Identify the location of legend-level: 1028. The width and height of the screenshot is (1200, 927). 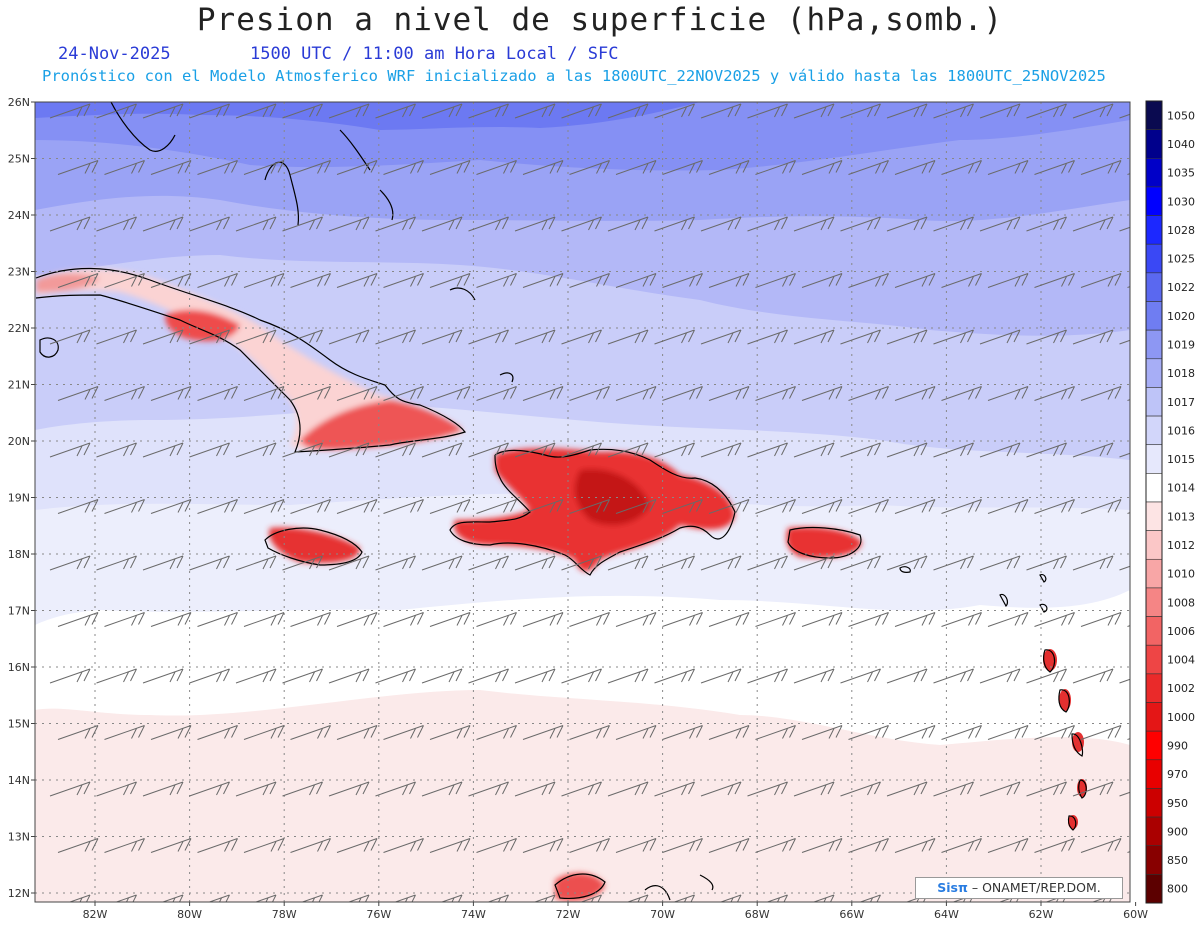
(1181, 230).